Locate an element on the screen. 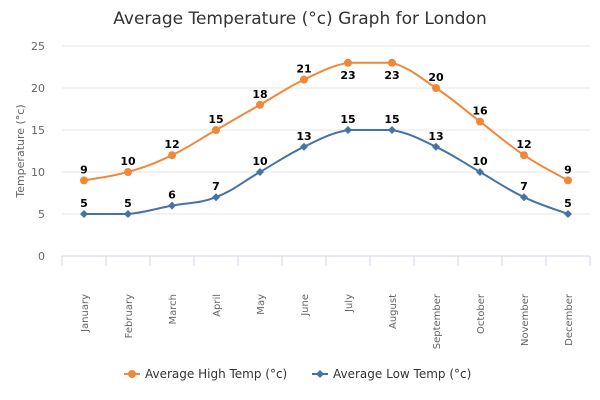 Image resolution: width=600 pixels, height=400 pixels. y-tick-label: 0 is located at coordinates (41, 256).